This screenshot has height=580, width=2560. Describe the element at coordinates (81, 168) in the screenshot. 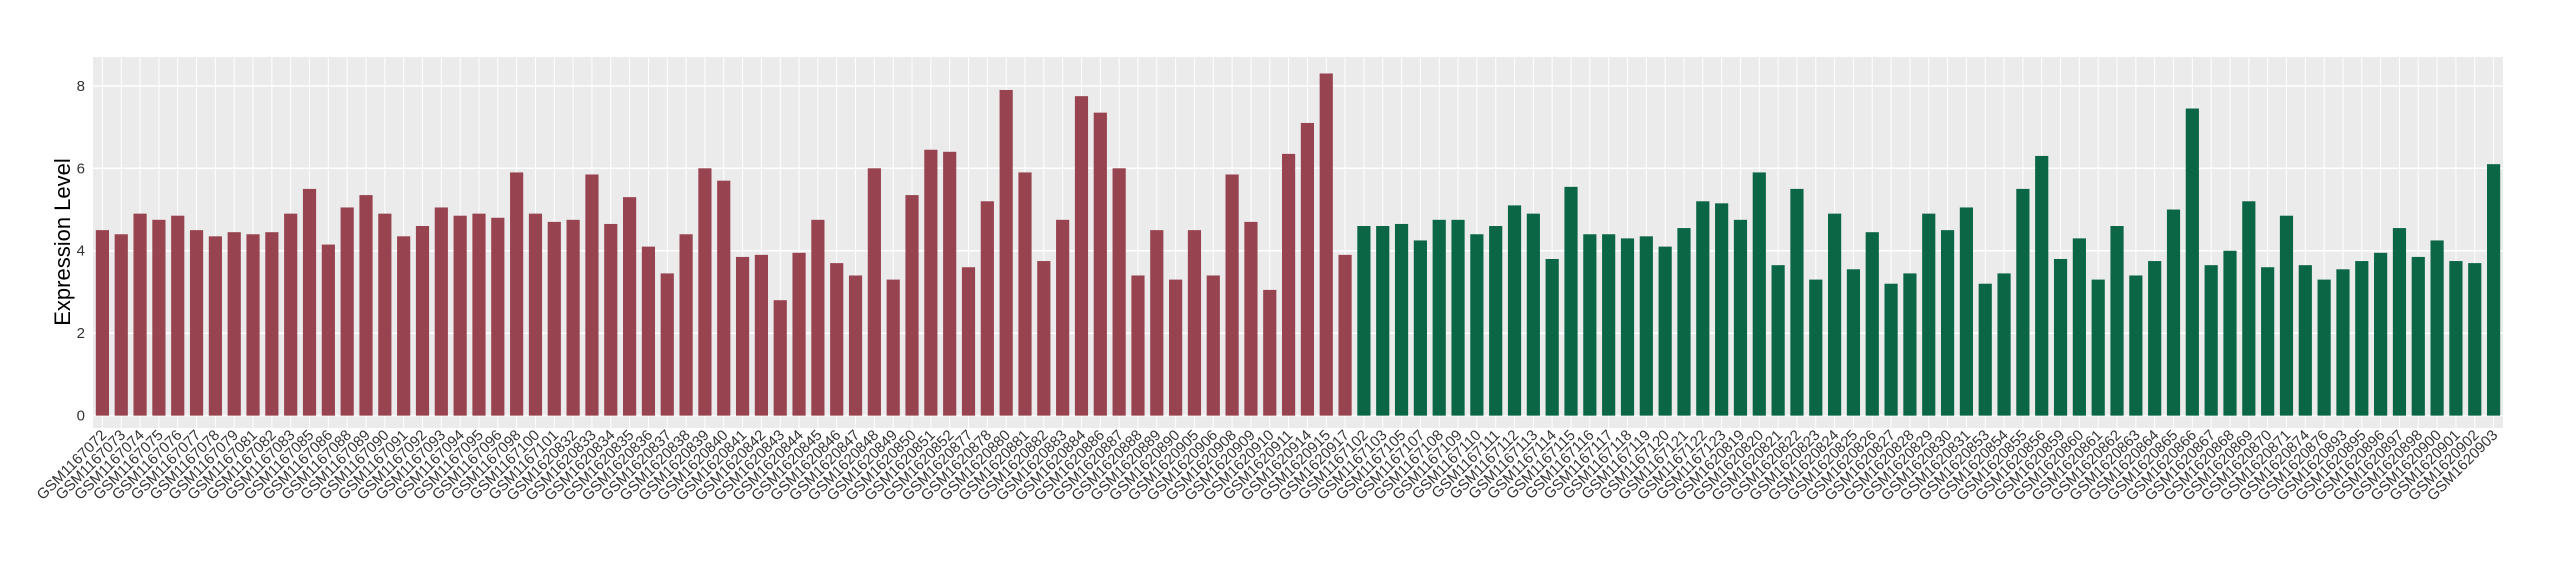

I see `y-tick-label: 6` at that location.